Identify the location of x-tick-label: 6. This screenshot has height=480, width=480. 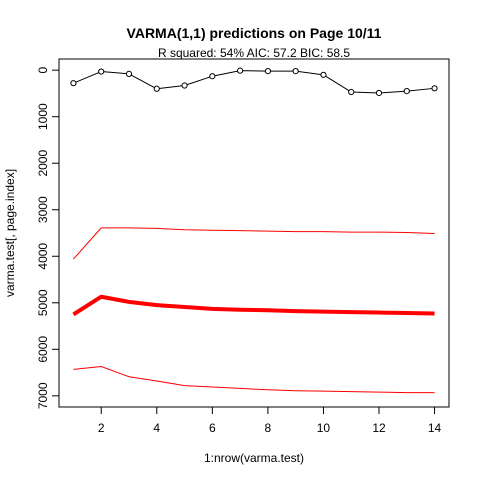
(212, 428).